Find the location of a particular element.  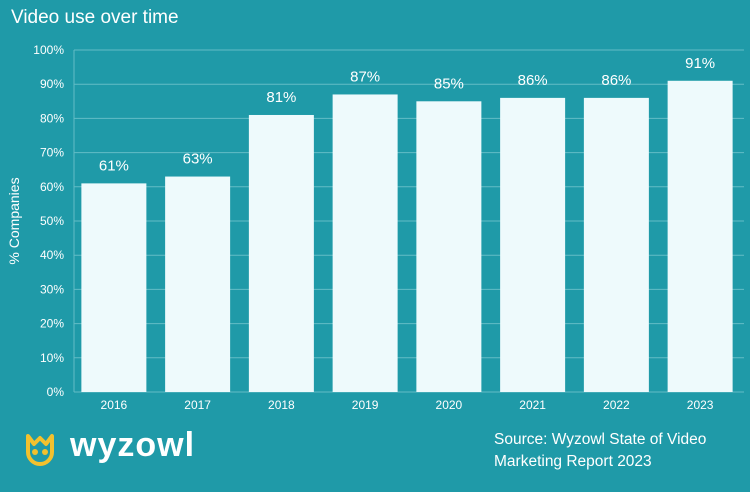

data-label: 63% is located at coordinates (198, 159).